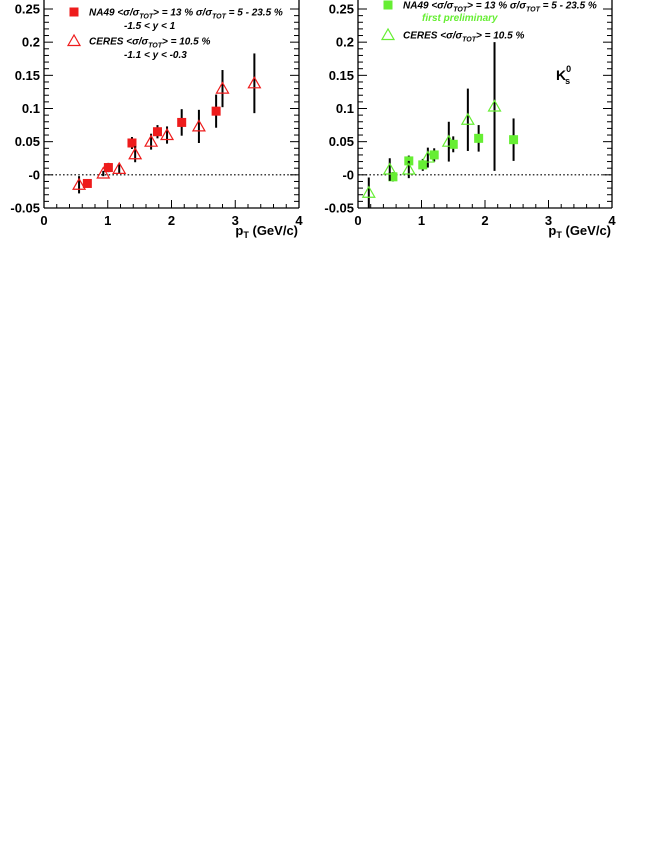 This screenshot has width=664, height=860. I want to click on particle-label: K0 s, so click(563, 75).